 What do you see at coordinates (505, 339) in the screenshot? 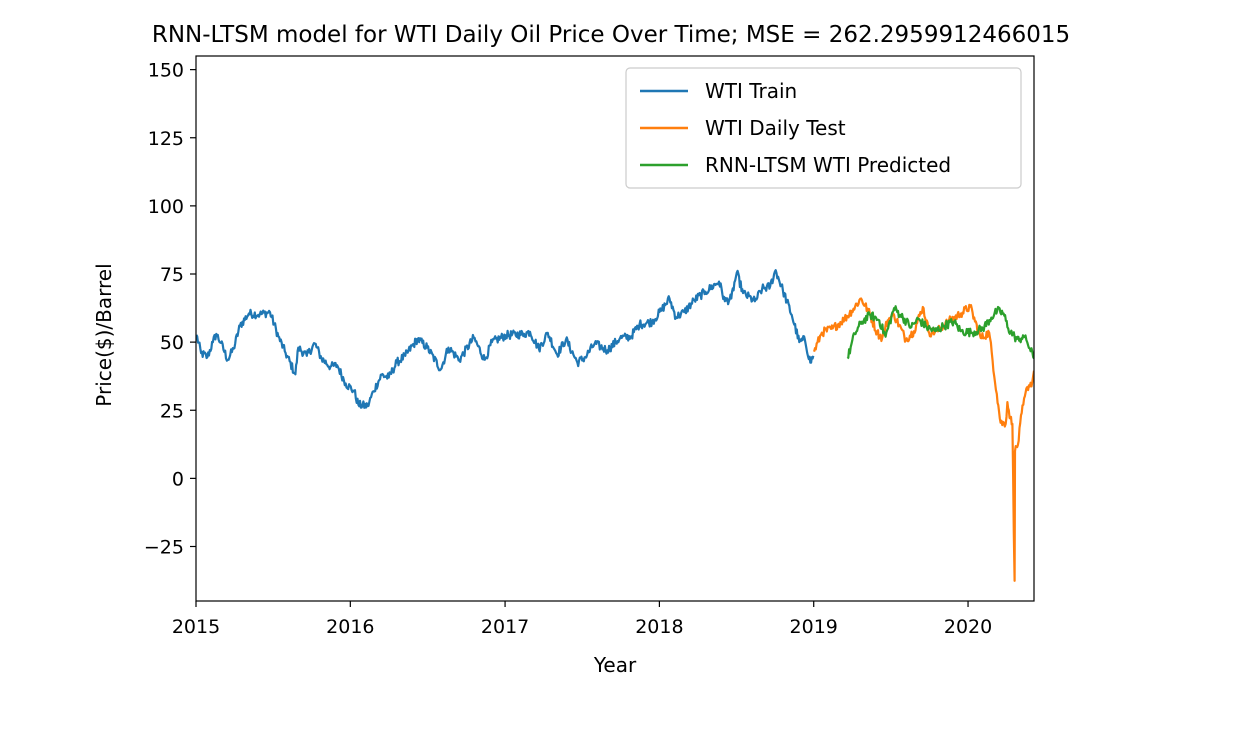
I see `series-line-wti-train` at bounding box center [505, 339].